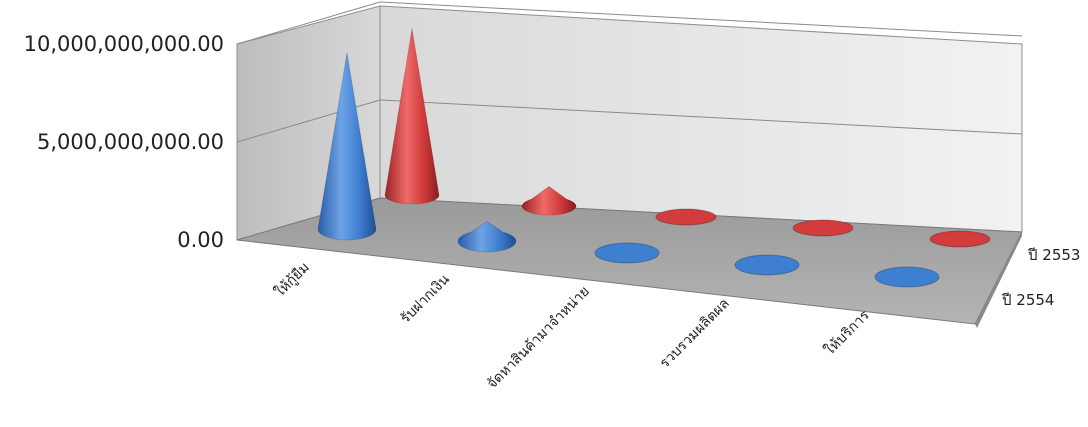  I want to click on x-tick-label: รวบรวมผลิตผล, so click(695, 334).